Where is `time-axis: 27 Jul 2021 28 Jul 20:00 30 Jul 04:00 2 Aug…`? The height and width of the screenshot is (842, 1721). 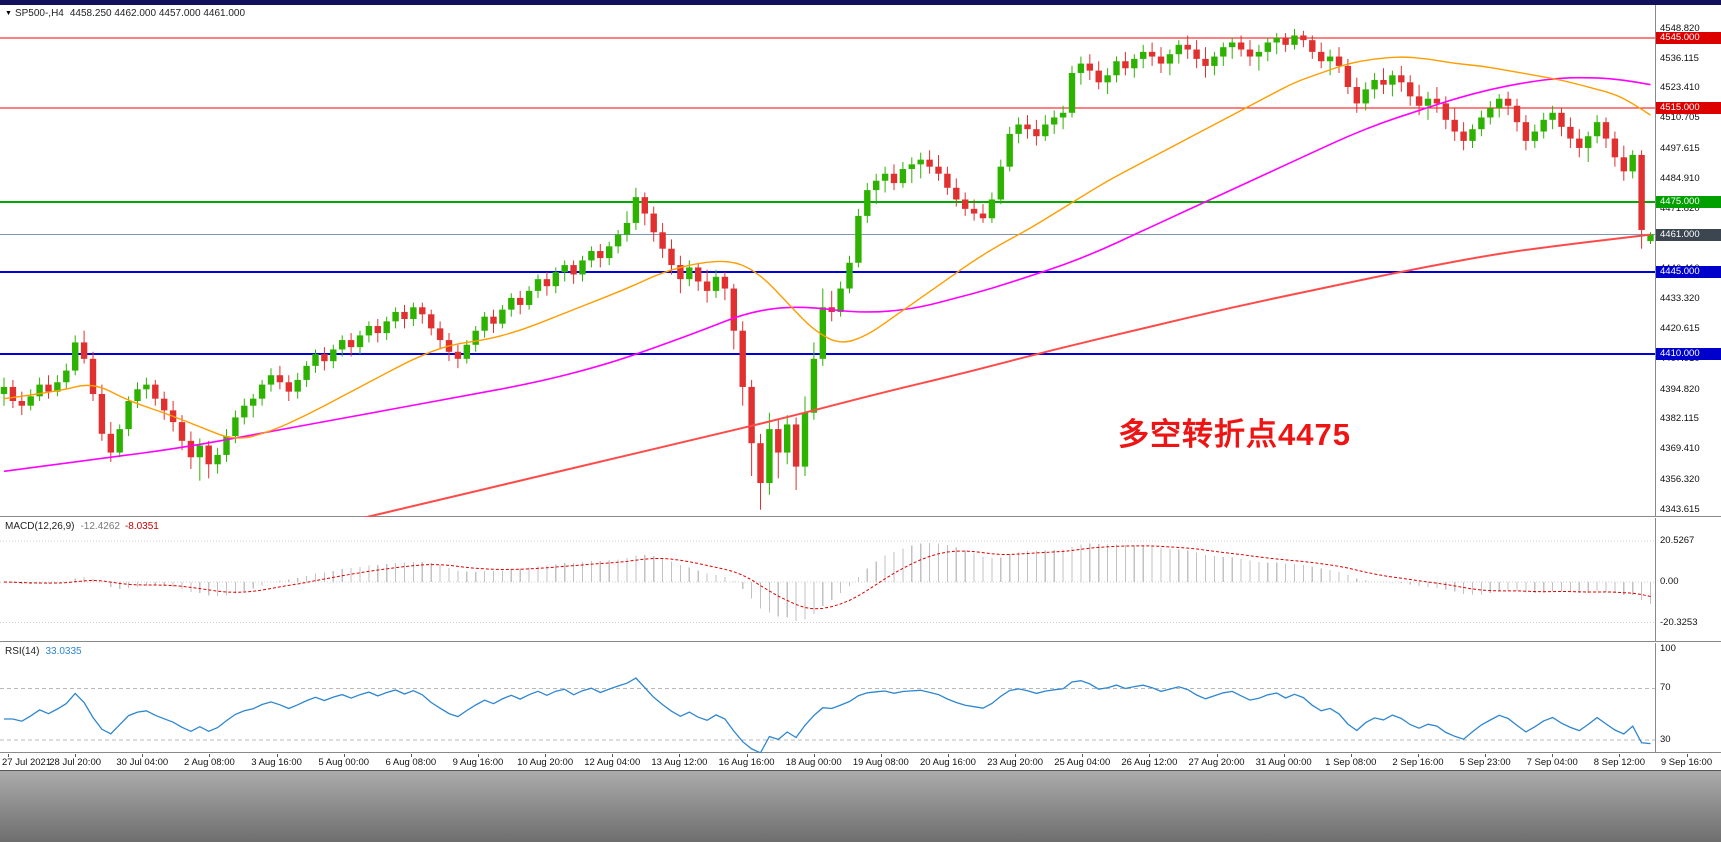
time-axis: 27 Jul 2021 28 Jul 20:00 30 Jul 04:00 2 Aug… is located at coordinates (860, 762).